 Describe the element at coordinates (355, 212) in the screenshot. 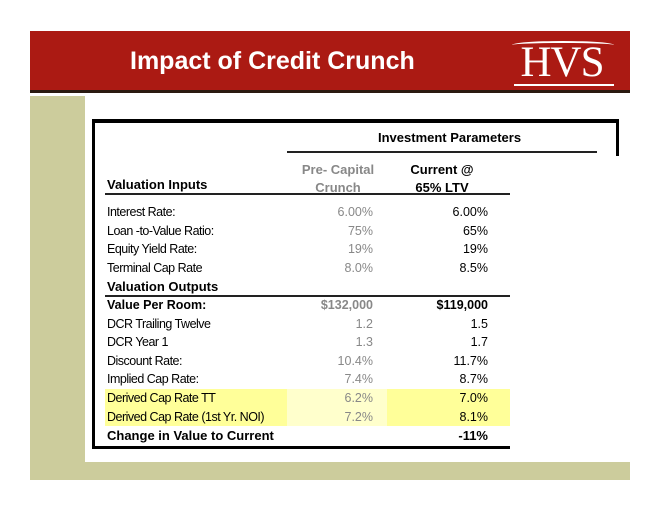

I see `cell-pre: 6.00%` at that location.